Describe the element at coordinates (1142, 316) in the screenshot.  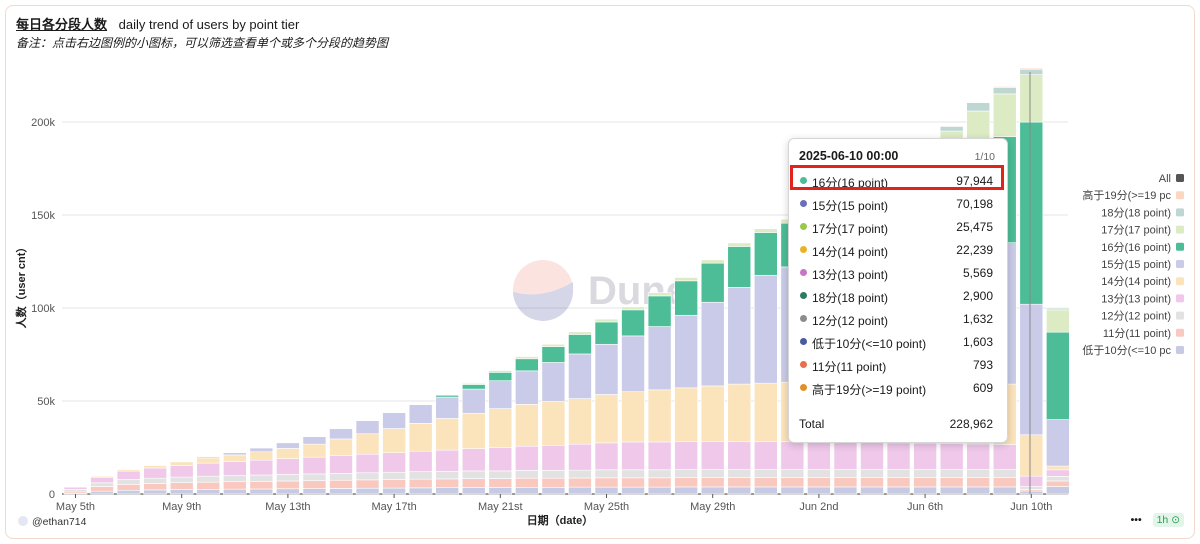
I see `legend-item: 12分(12 point)` at that location.